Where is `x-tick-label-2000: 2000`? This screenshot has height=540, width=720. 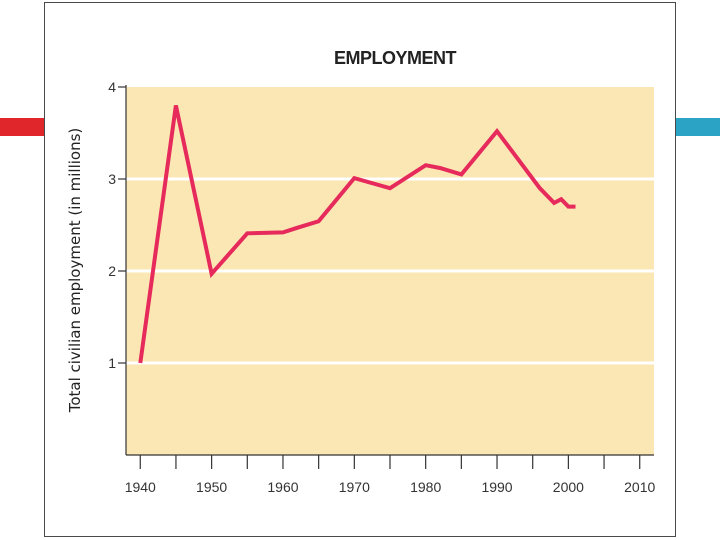 x-tick-label-2000: 2000 is located at coordinates (568, 487).